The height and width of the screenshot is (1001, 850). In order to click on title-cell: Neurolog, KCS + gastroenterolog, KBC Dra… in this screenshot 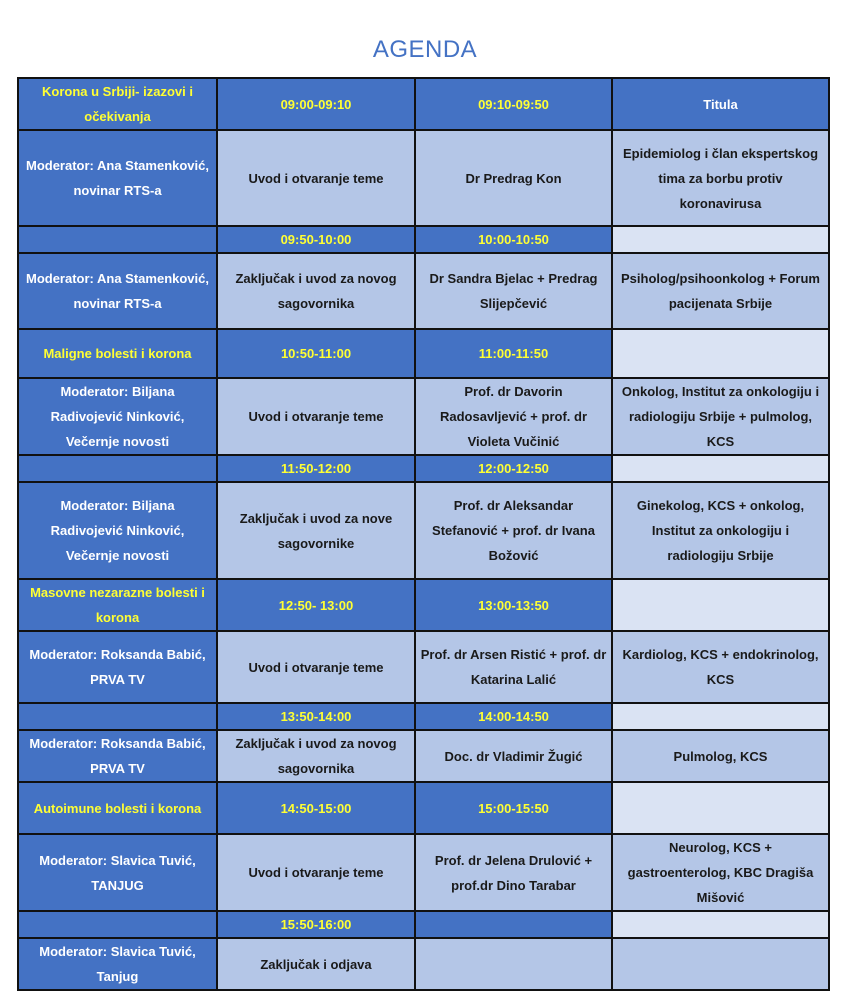, I will do `click(720, 872)`.